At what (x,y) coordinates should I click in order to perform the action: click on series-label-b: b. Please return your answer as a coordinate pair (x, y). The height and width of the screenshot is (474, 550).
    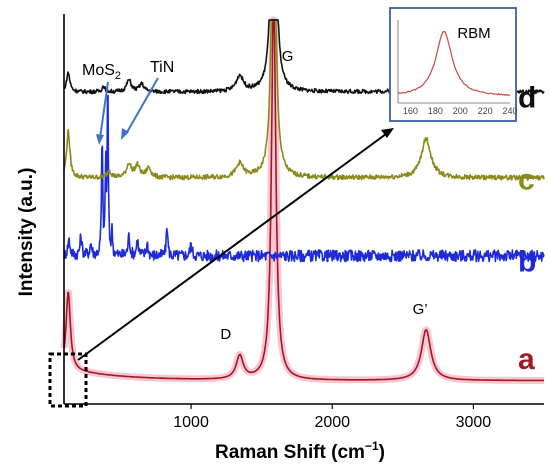
    Looking at the image, I should click on (527, 262).